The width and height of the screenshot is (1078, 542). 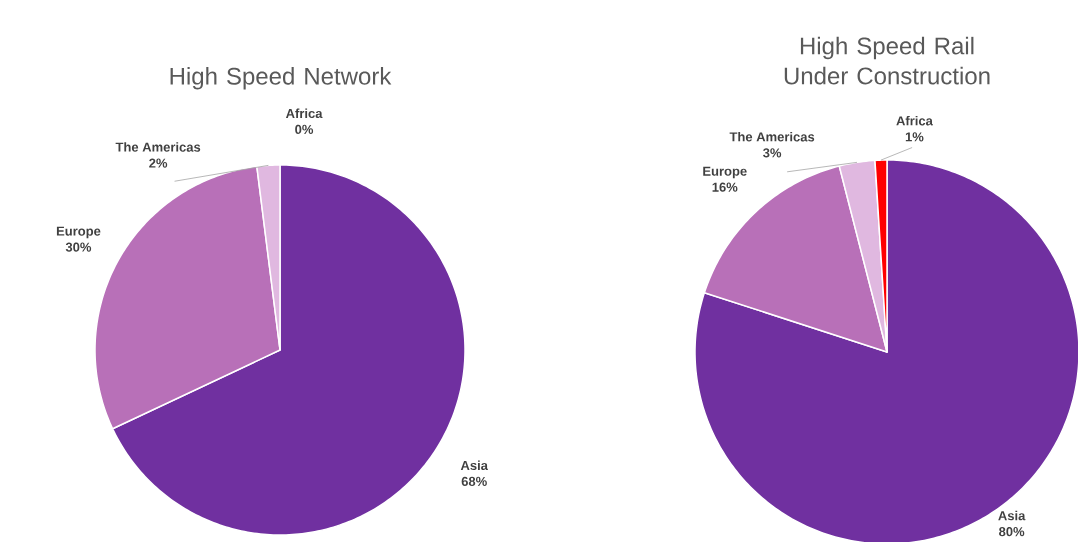 I want to click on data-label: 2%, so click(x=158, y=163).